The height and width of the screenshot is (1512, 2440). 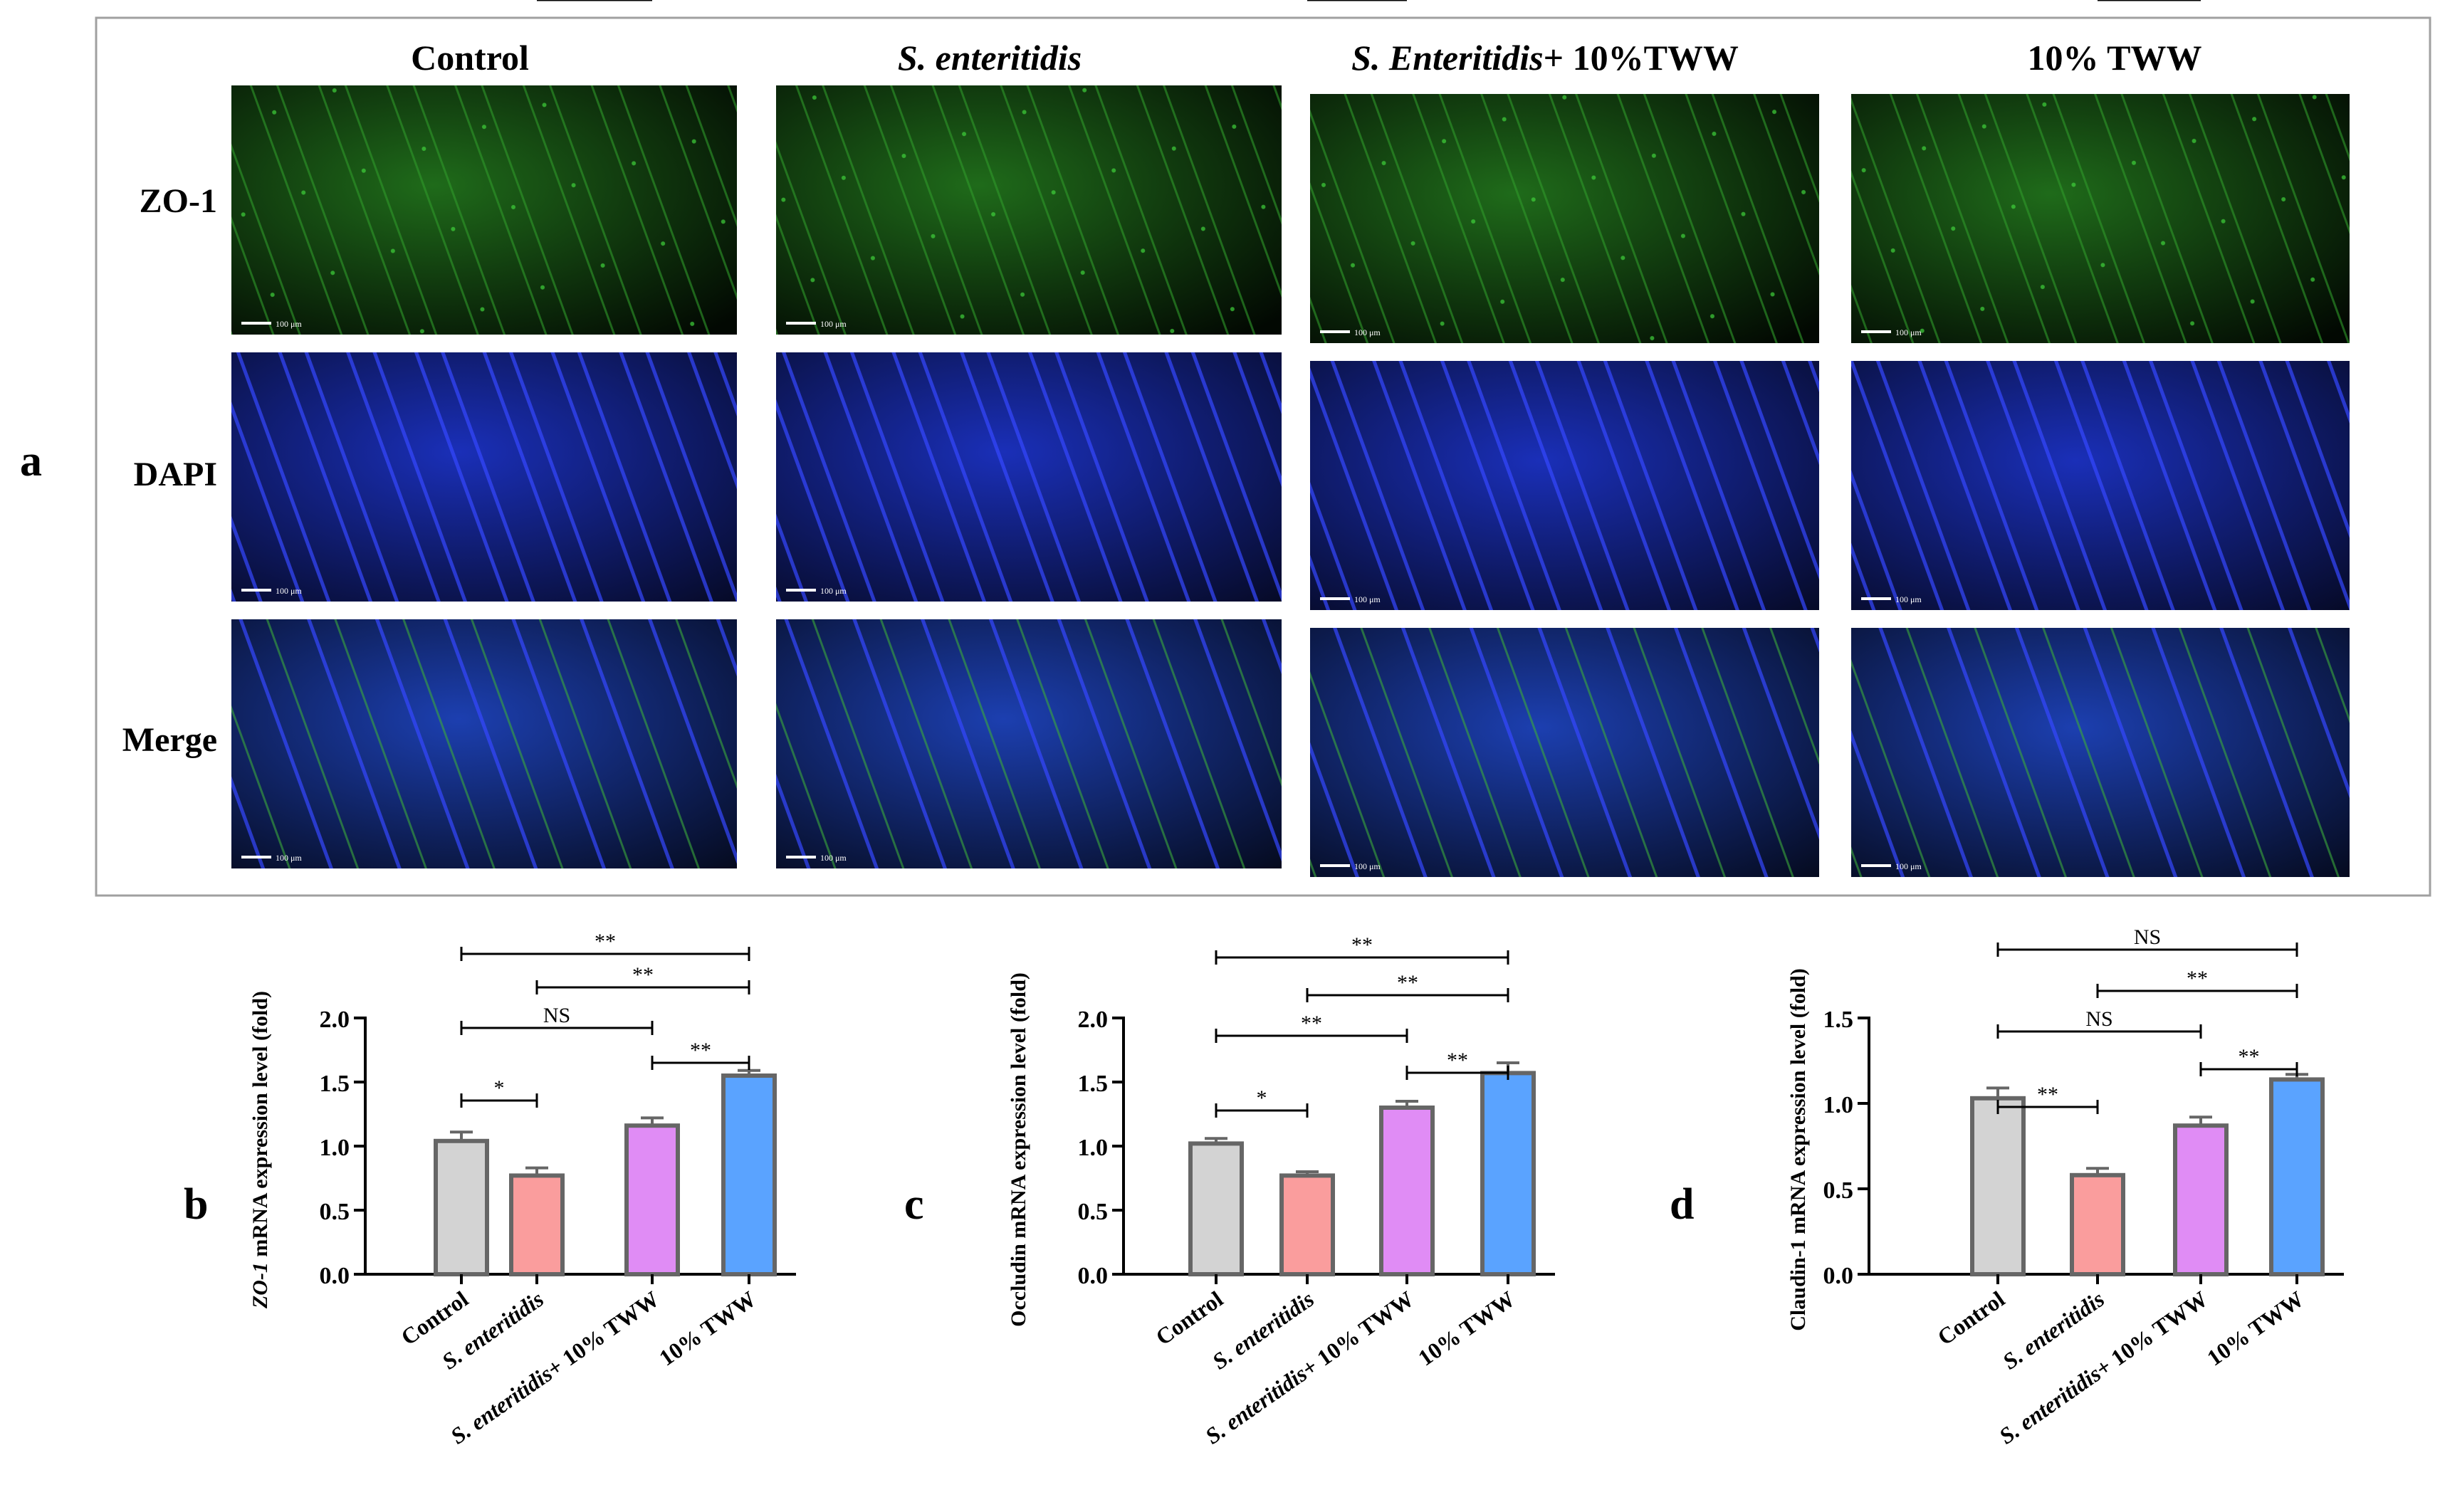 What do you see at coordinates (31, 461) in the screenshot?
I see `panel-a-label: a` at bounding box center [31, 461].